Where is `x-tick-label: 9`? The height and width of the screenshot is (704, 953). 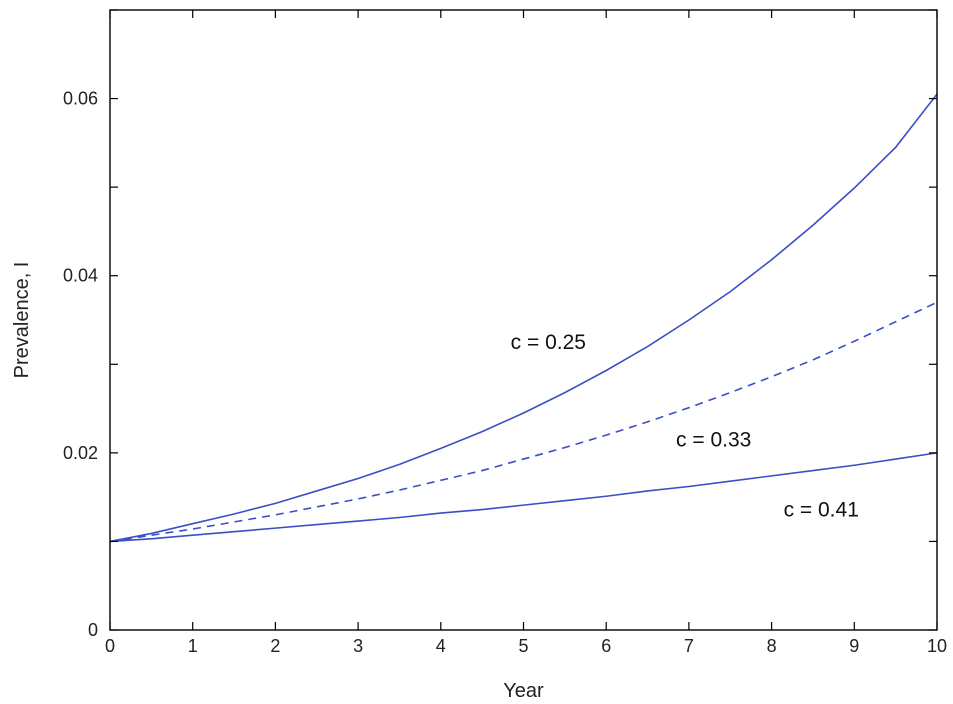
x-tick-label: 9 is located at coordinates (854, 646).